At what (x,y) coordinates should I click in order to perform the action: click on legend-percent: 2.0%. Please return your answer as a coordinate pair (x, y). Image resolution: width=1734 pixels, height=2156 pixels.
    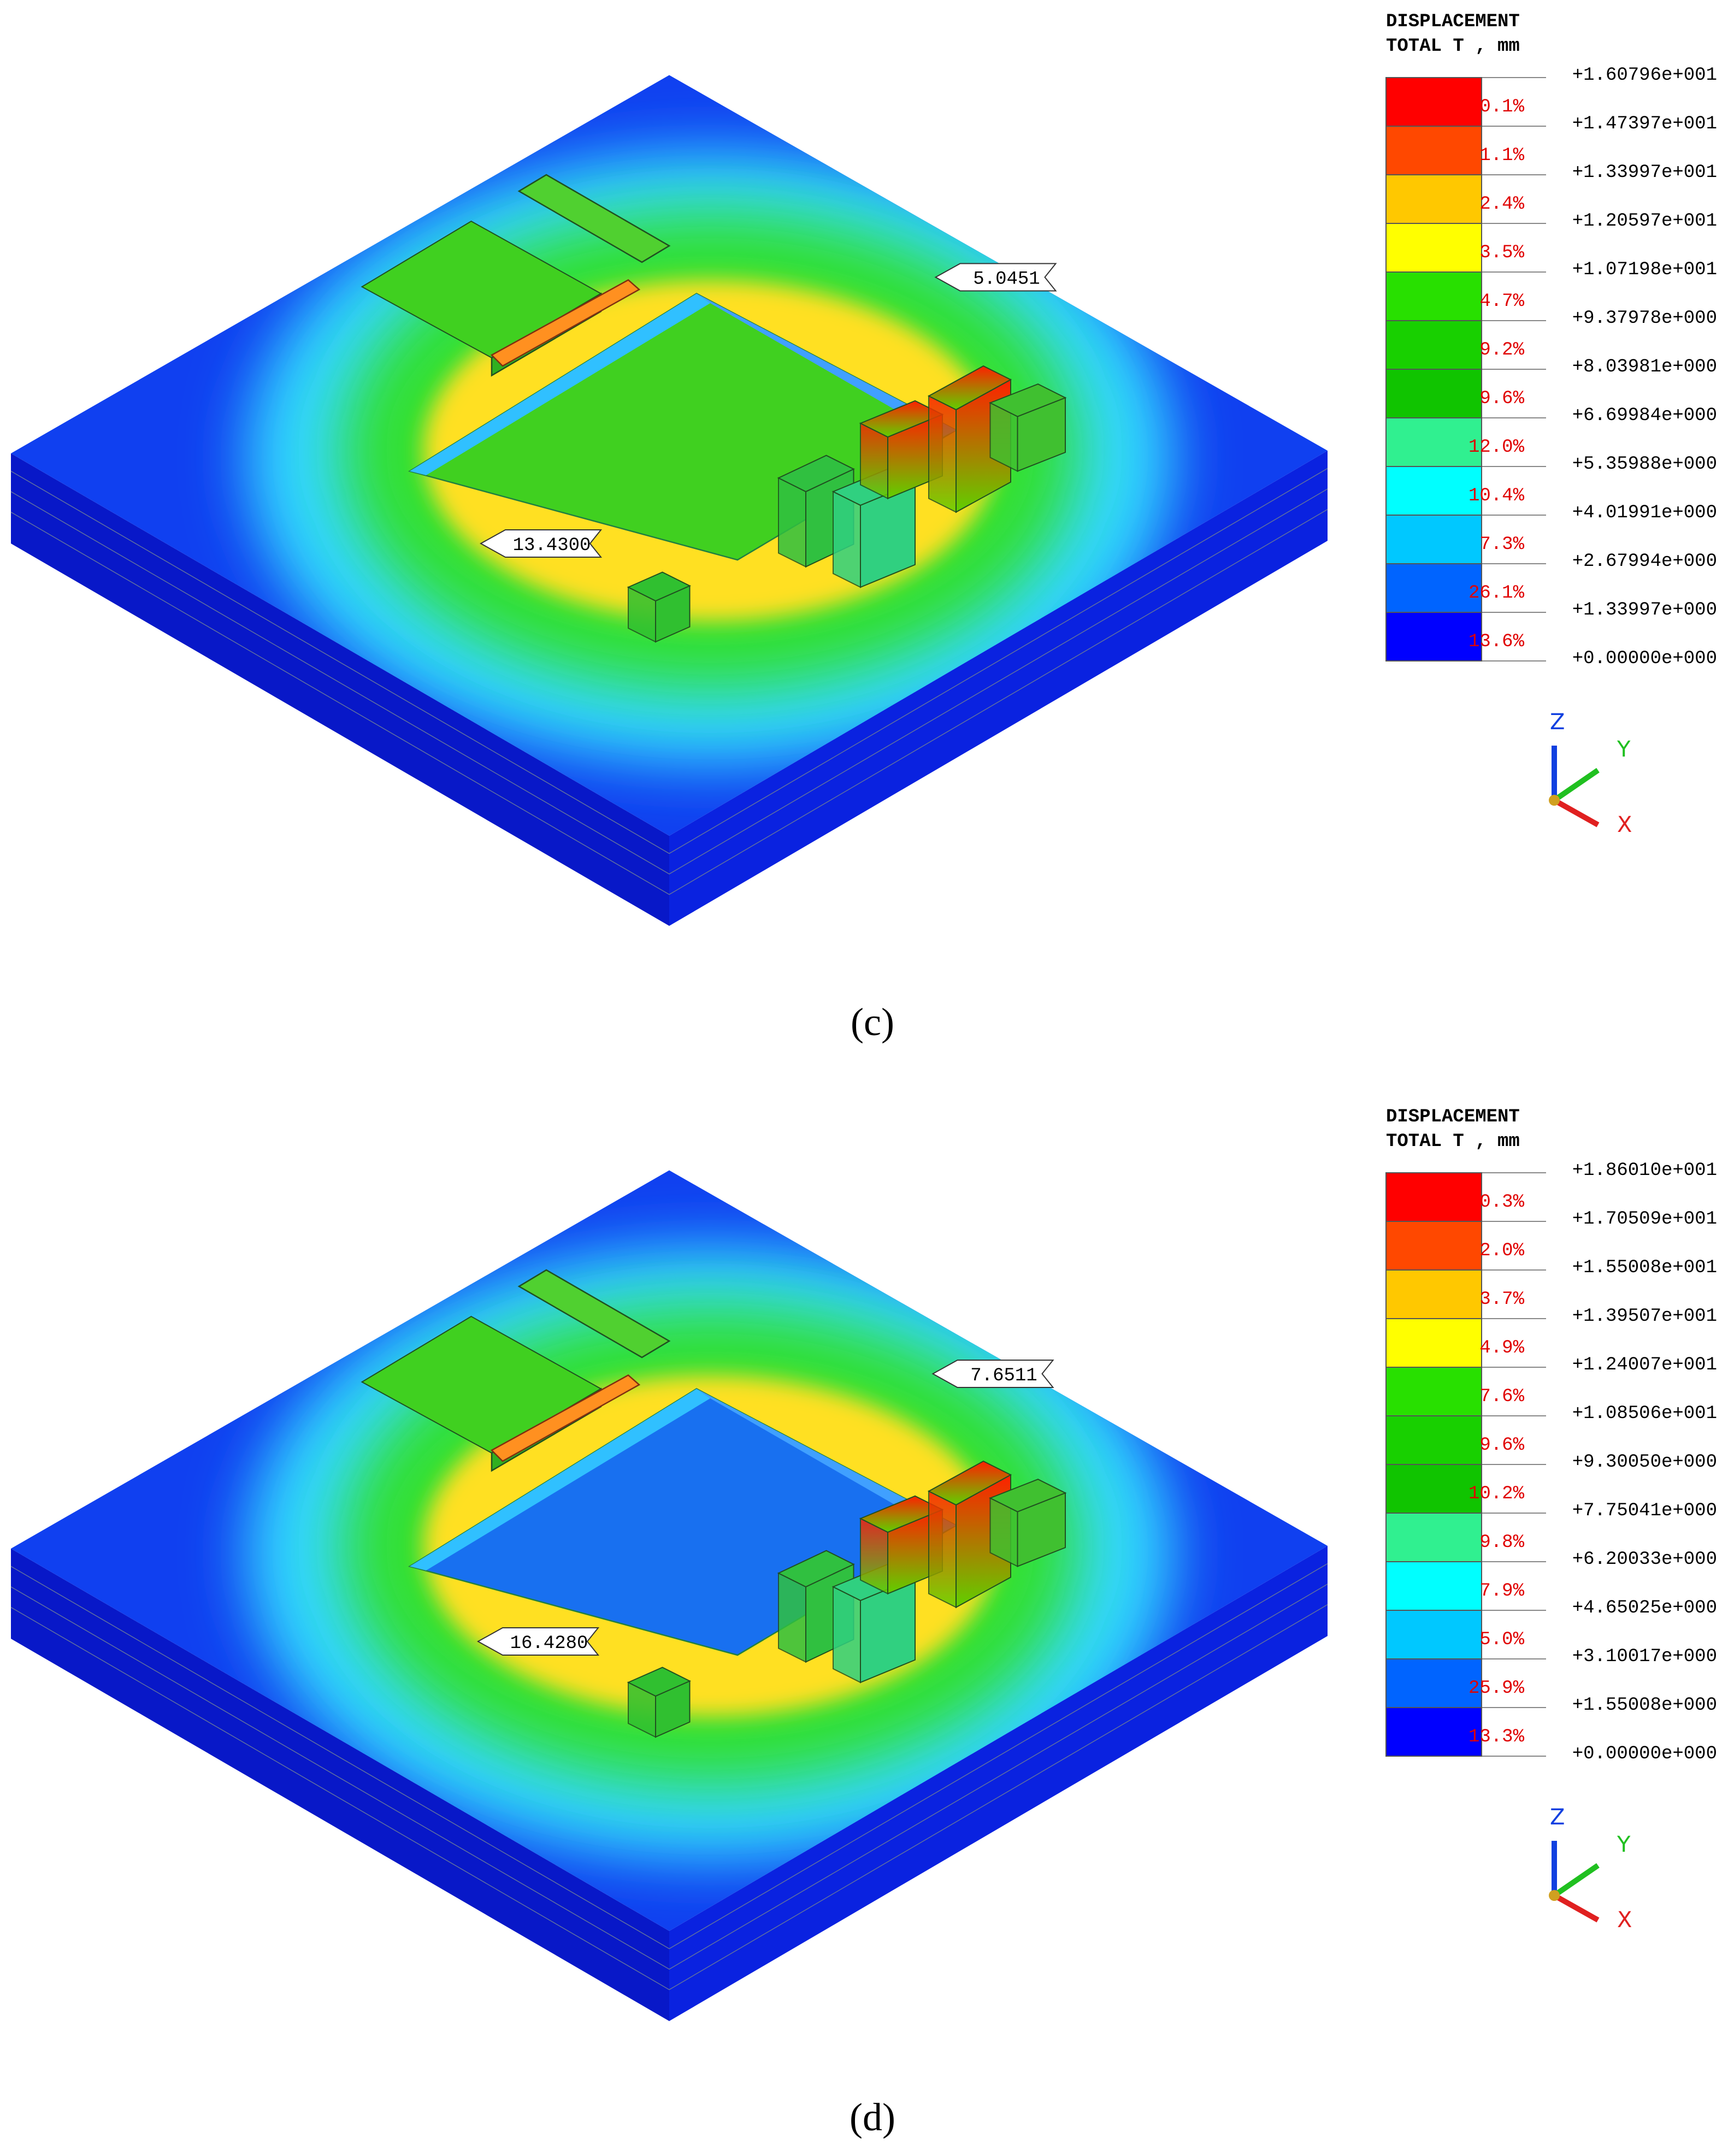
    Looking at the image, I should click on (1501, 1251).